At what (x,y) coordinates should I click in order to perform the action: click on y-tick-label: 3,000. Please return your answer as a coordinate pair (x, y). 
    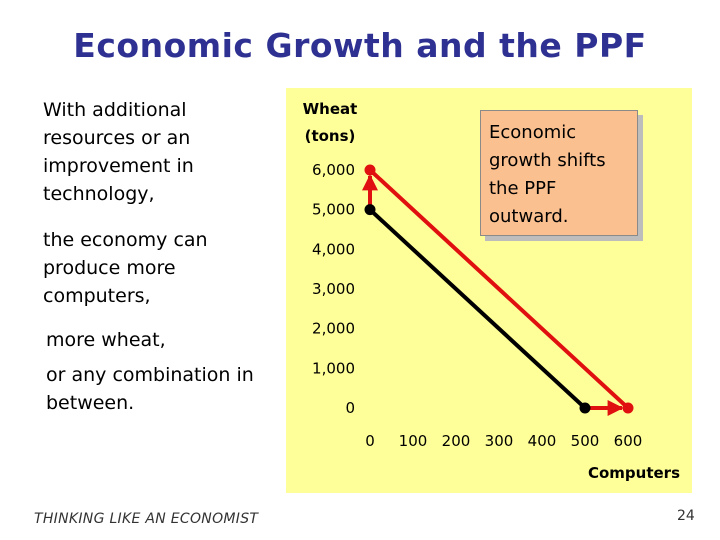
    Looking at the image, I should click on (333, 289).